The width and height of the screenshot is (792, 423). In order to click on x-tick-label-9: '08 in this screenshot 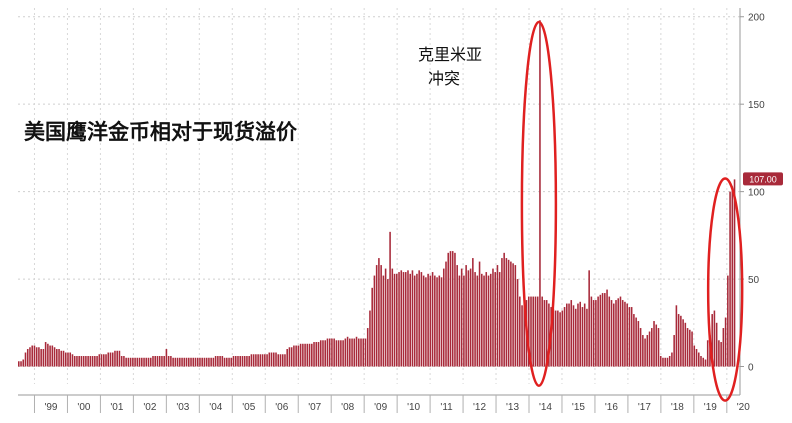, I will do `click(347, 407)`.